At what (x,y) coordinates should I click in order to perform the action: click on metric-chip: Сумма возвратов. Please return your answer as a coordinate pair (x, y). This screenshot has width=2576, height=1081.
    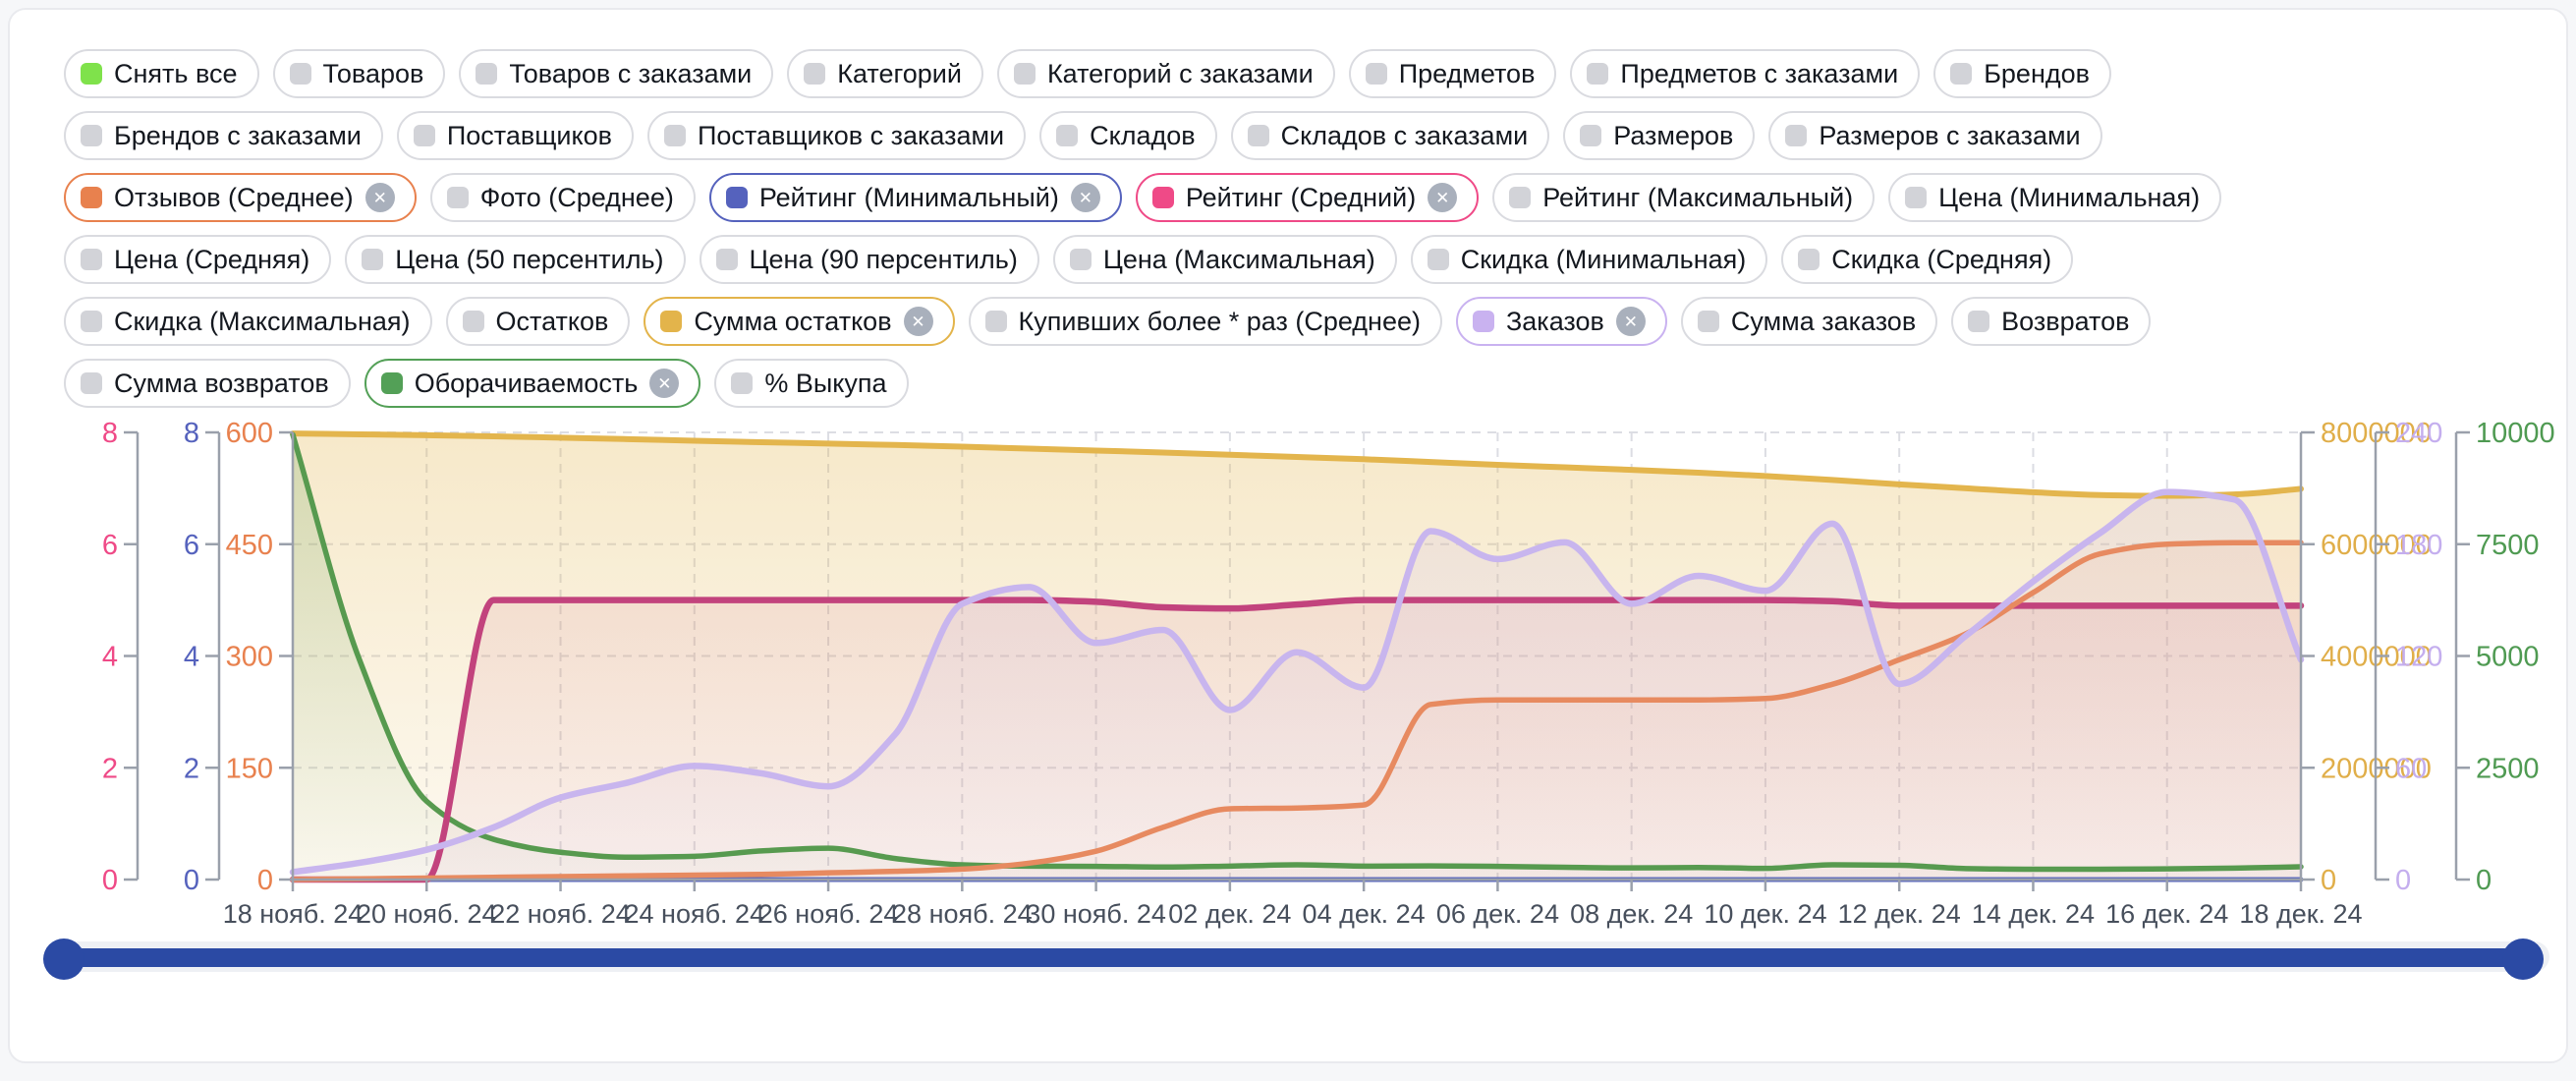
    Looking at the image, I should click on (207, 384).